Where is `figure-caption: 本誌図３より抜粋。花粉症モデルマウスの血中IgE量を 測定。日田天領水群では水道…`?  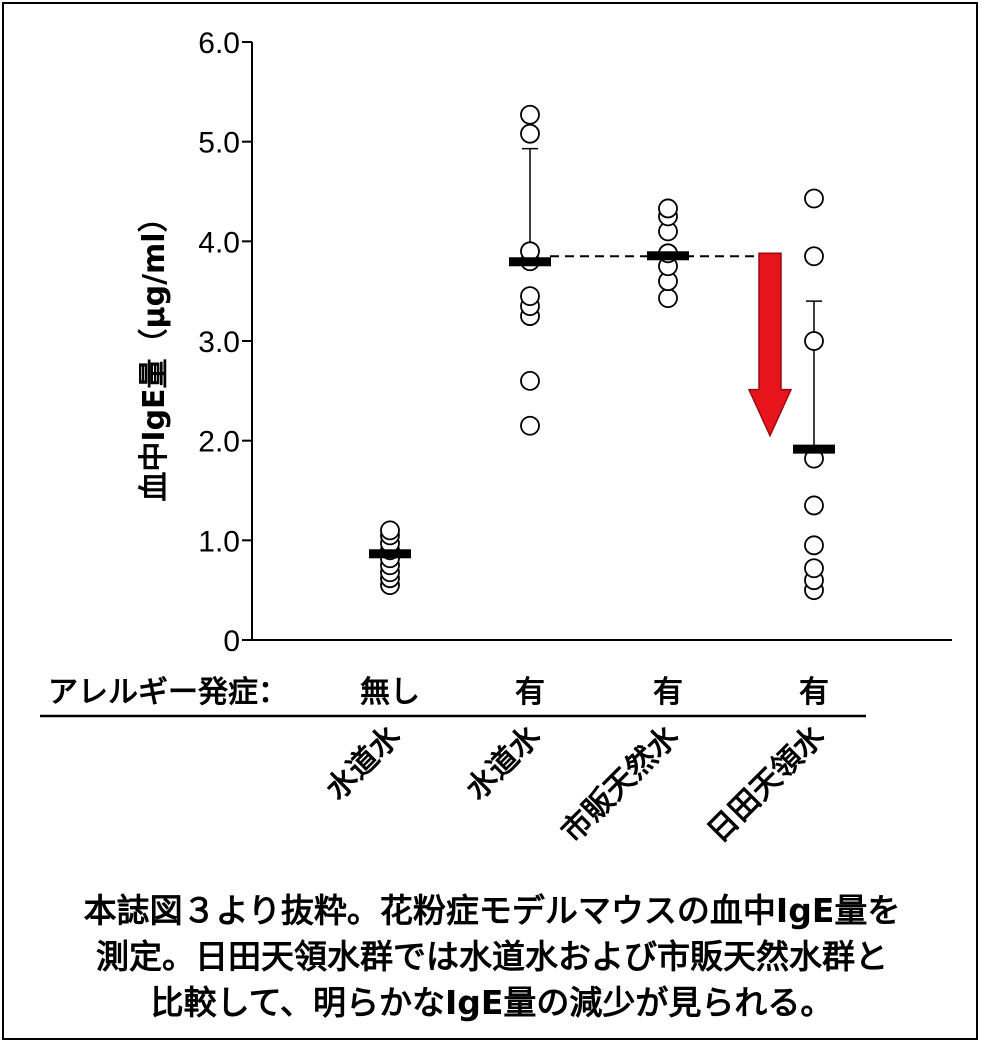 figure-caption: 本誌図３より抜粋。花粉症モデルマウスの血中IgE量を 測定。日田天領水群では水道… is located at coordinates (492, 957).